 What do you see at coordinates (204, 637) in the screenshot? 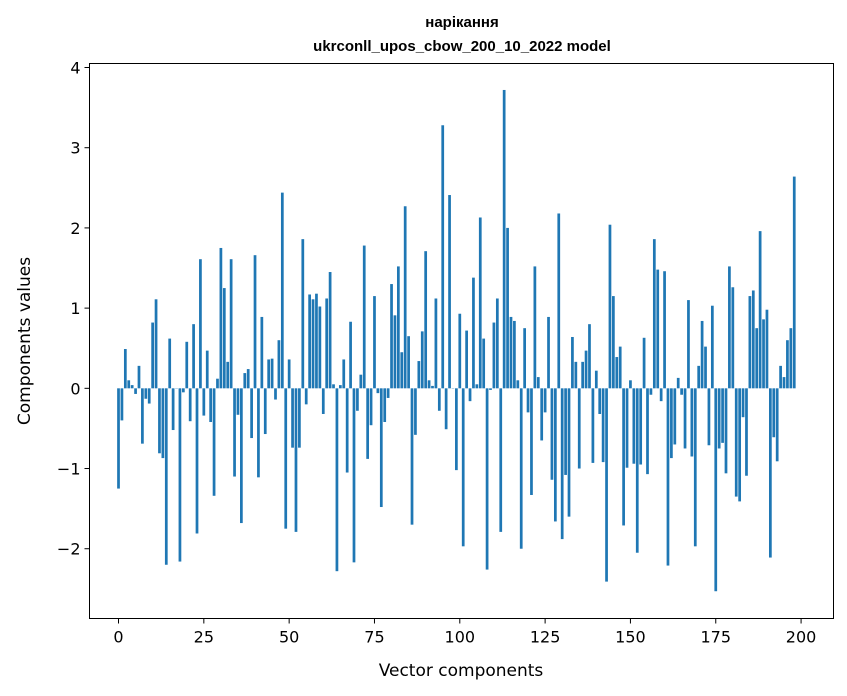
I see `x-tick-label: 25` at bounding box center [204, 637].